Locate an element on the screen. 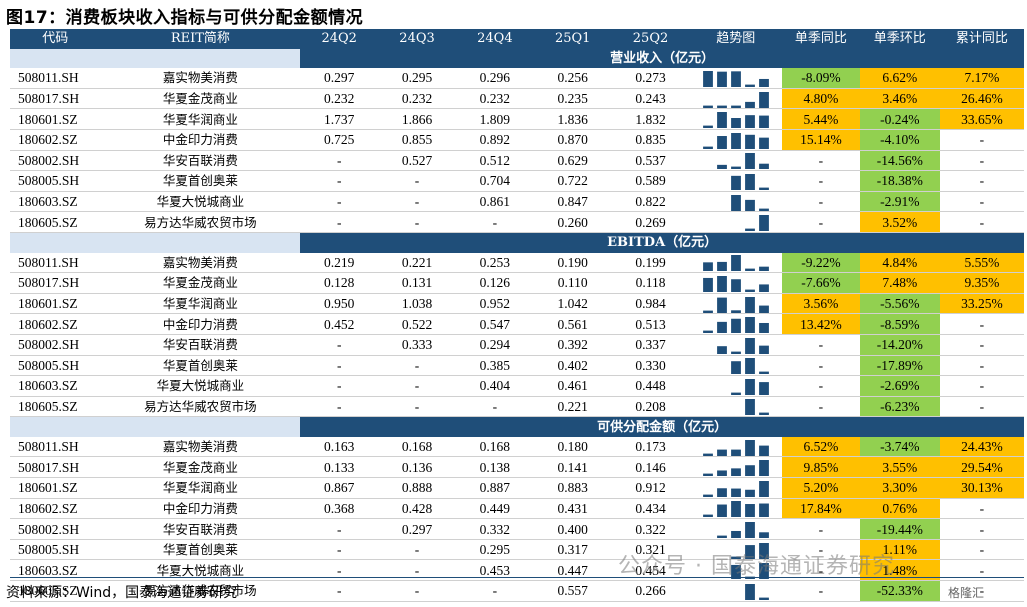 The image size is (1027, 607). watermark-logo: 格隆汇 is located at coordinates (966, 593).